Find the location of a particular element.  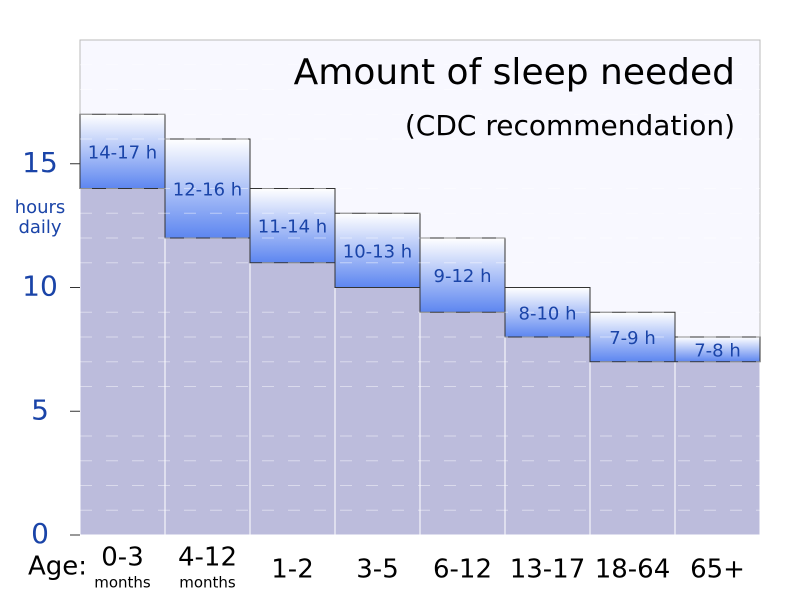

x-tick-label: 6-12 is located at coordinates (462, 570).